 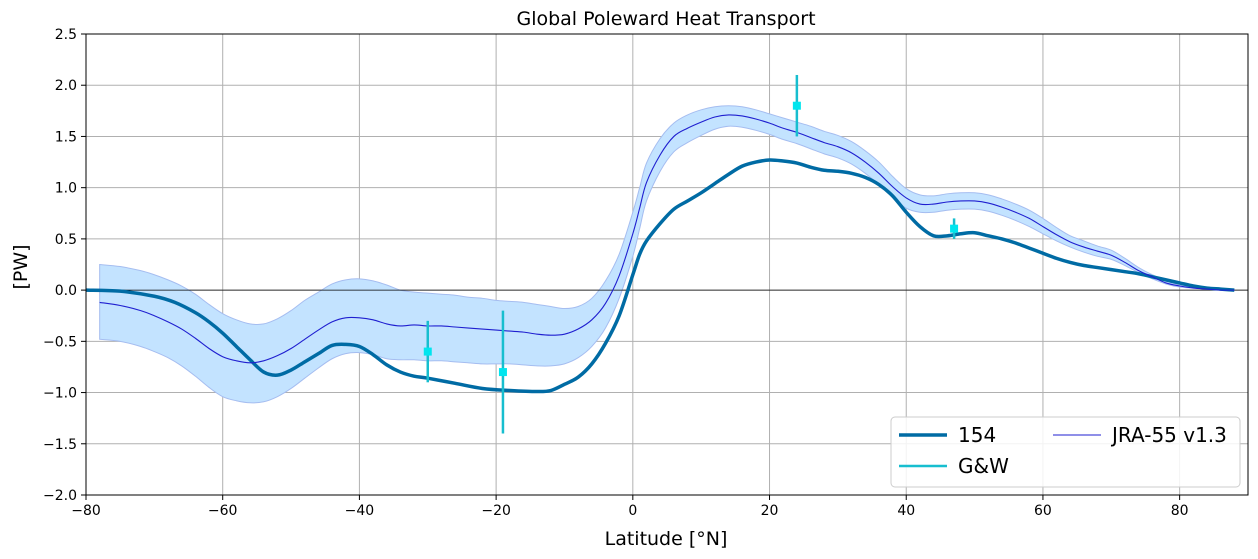 I want to click on legend: 154 G&W JRA-55 v1.3, so click(x=1065, y=452).